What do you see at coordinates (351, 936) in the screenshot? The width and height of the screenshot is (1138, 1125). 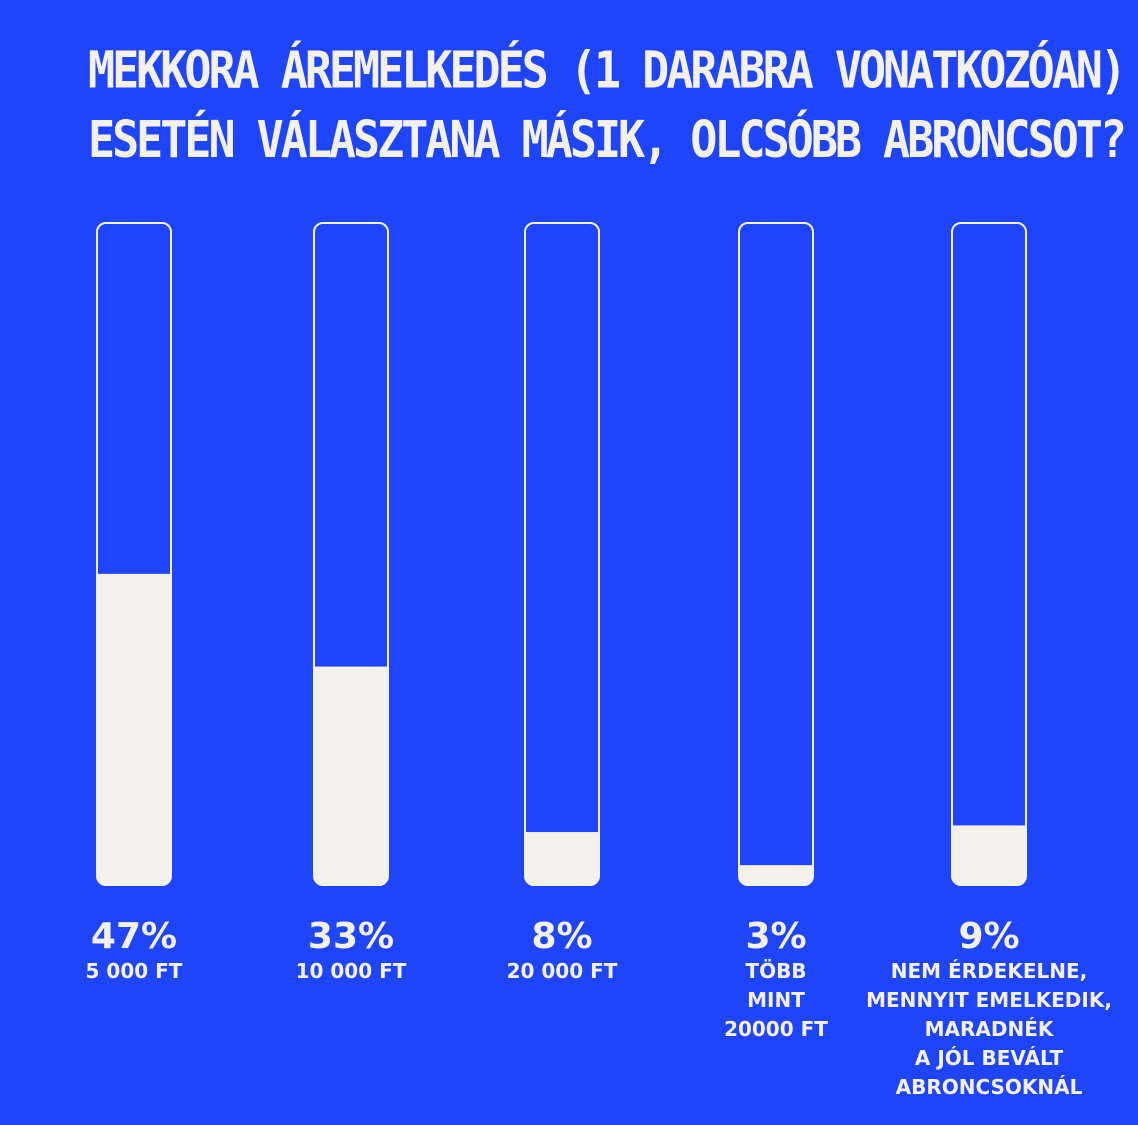 I see `bar-value-label: 33%` at bounding box center [351, 936].